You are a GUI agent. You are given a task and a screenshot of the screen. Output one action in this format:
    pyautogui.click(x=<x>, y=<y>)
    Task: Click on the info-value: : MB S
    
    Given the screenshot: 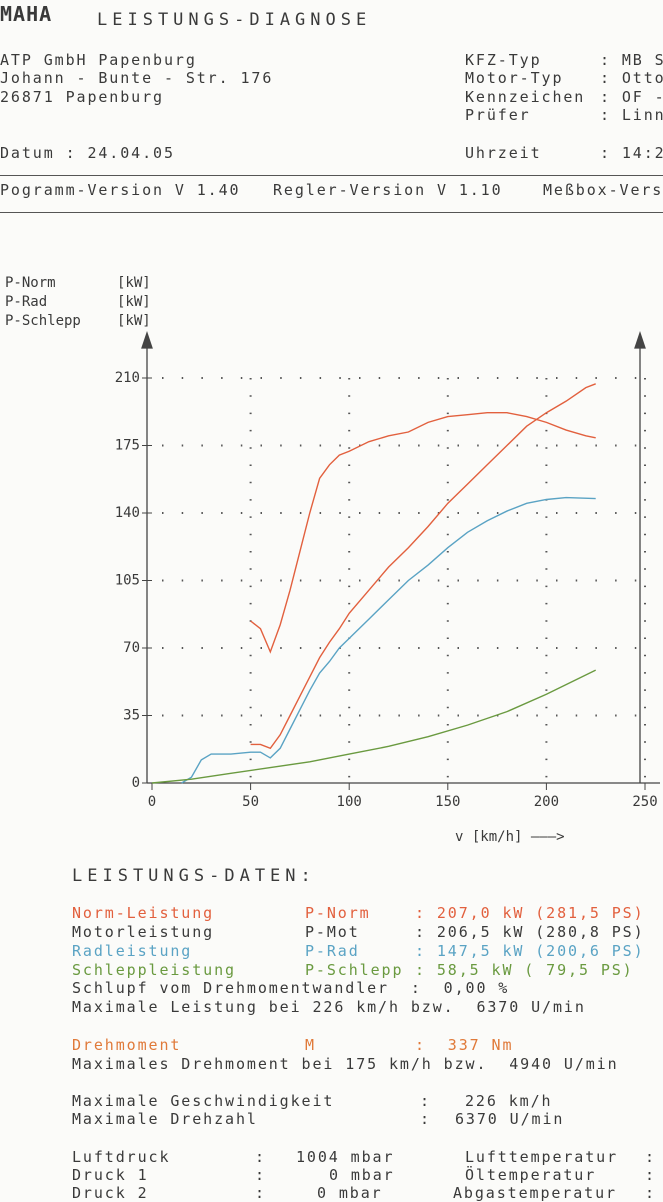 What is the action you would take?
    pyautogui.click(x=631, y=60)
    